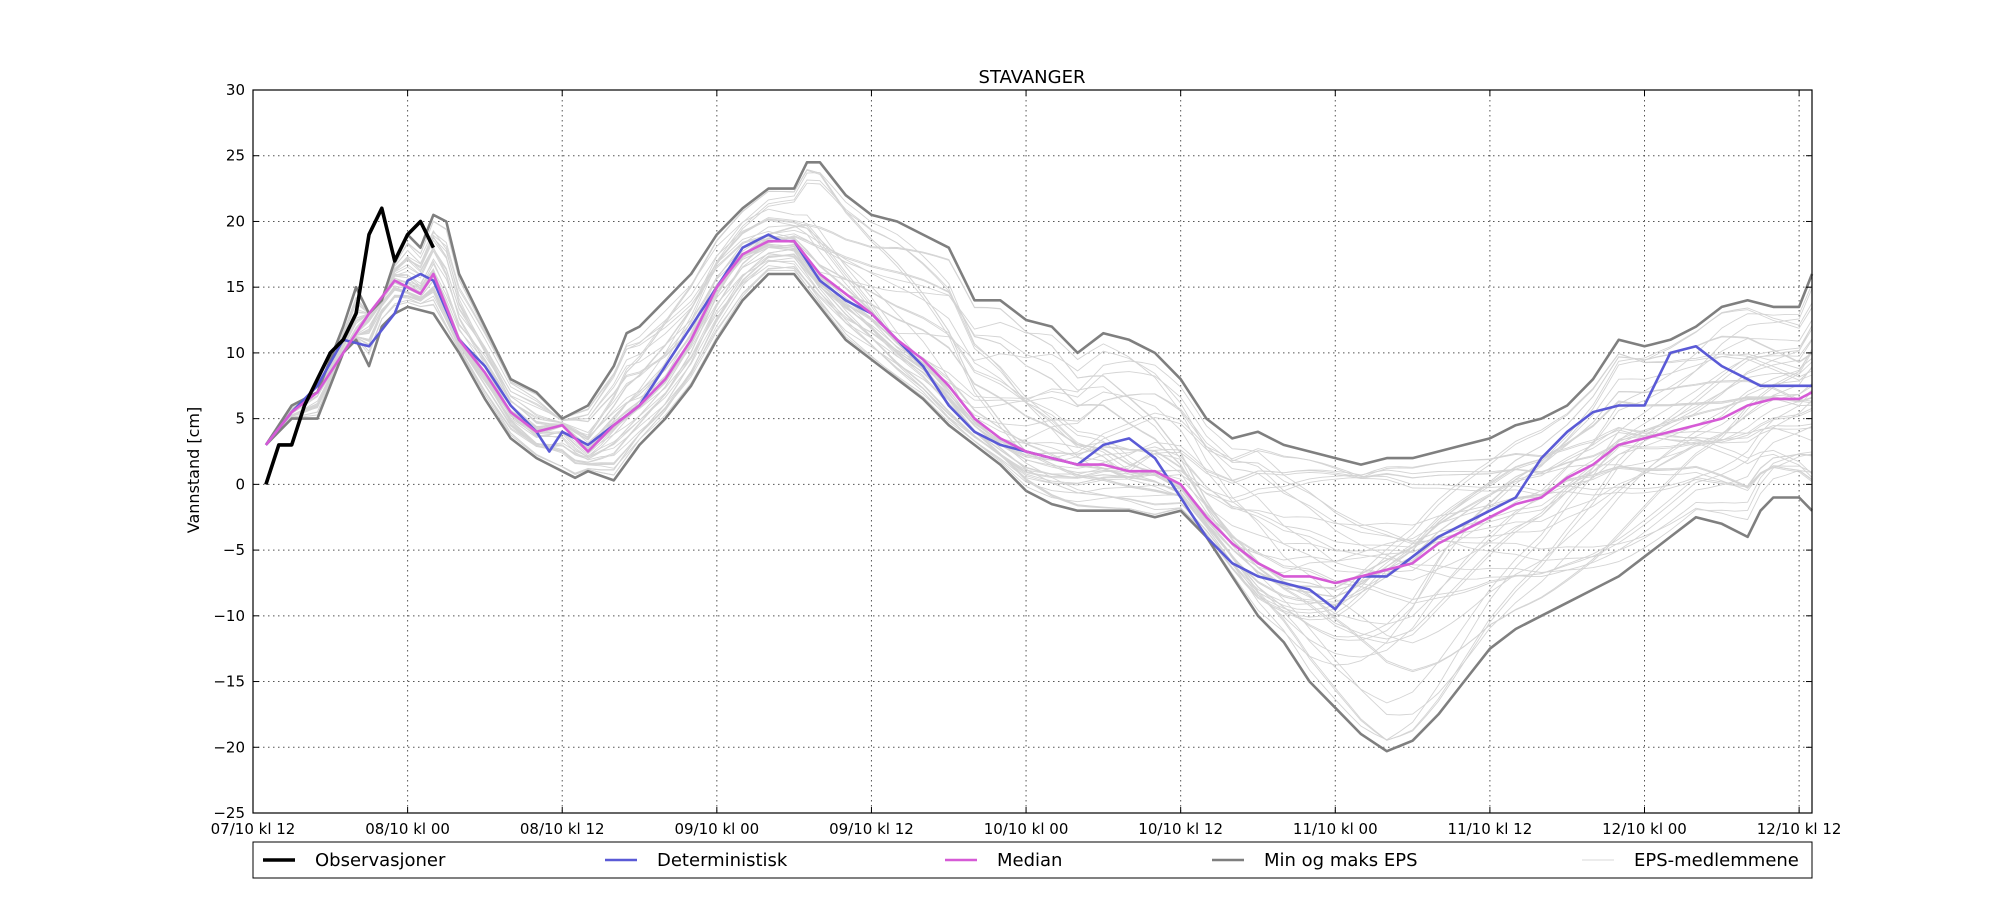 The width and height of the screenshot is (2000, 900). I want to click on legend-label: Min og maks EPS, so click(1341, 860).